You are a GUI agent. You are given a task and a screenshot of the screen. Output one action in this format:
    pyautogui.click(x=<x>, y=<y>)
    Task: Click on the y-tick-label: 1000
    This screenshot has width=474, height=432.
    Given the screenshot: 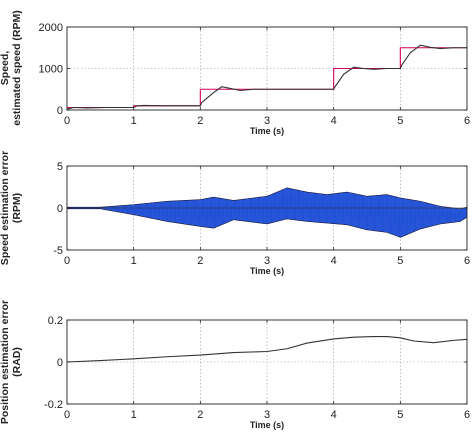 What is the action you would take?
    pyautogui.click(x=51, y=70)
    